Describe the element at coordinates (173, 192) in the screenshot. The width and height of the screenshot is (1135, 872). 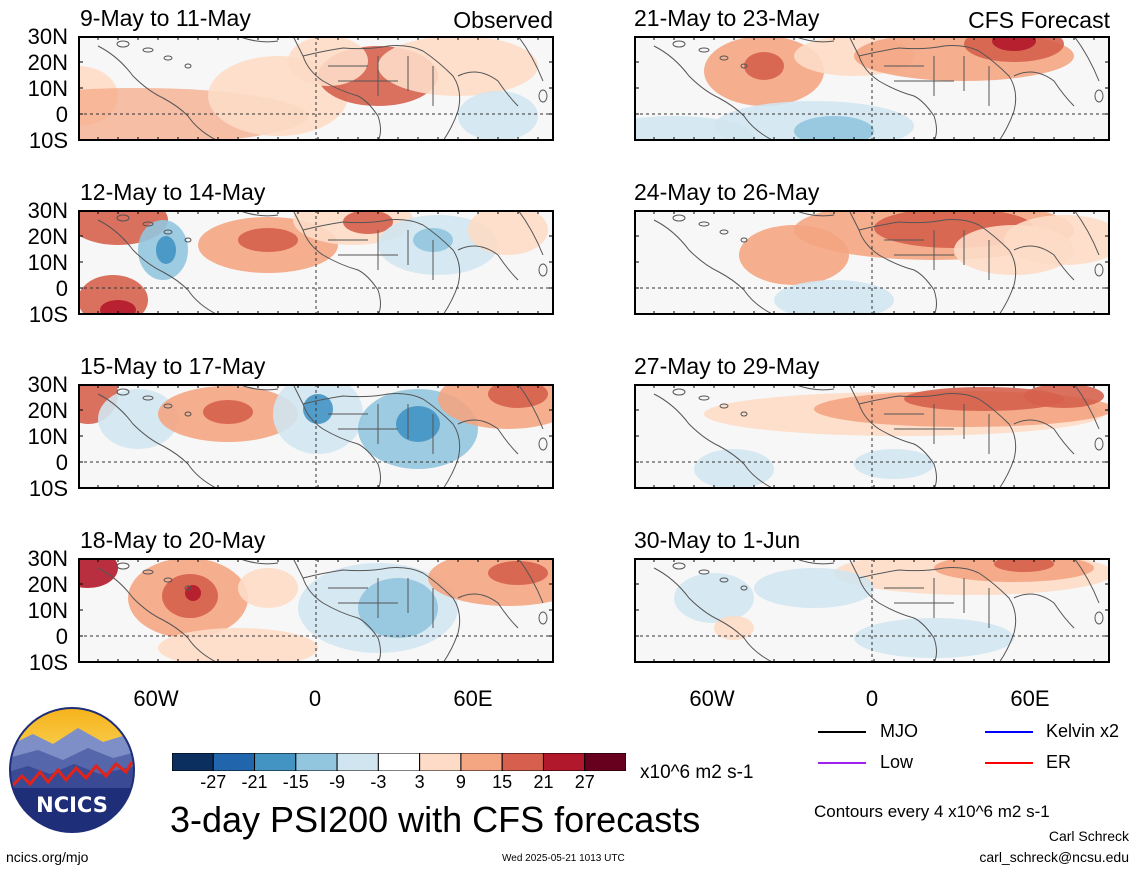
I see `panel-title: 12-May to 14-May` at that location.